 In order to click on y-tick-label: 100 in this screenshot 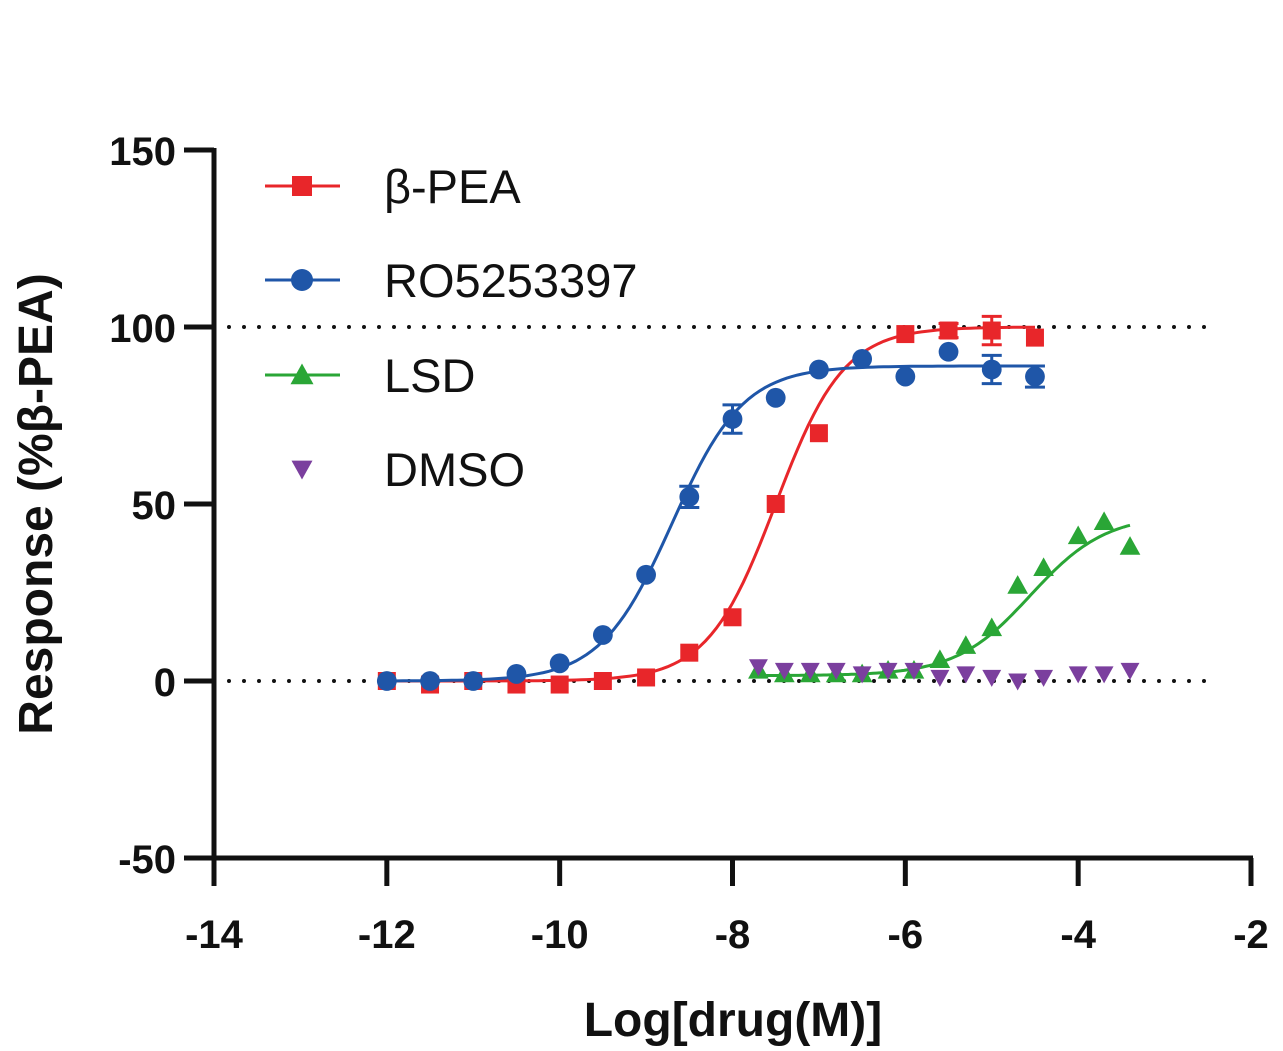, I will do `click(142, 329)`.